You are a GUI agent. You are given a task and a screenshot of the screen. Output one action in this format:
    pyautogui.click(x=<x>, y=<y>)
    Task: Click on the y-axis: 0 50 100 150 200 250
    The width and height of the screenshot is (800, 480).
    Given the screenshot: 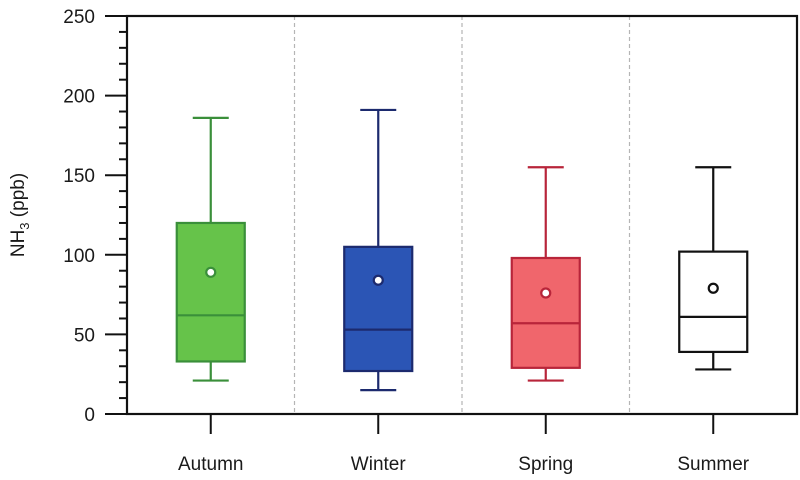 What is the action you would take?
    pyautogui.click(x=95, y=216)
    